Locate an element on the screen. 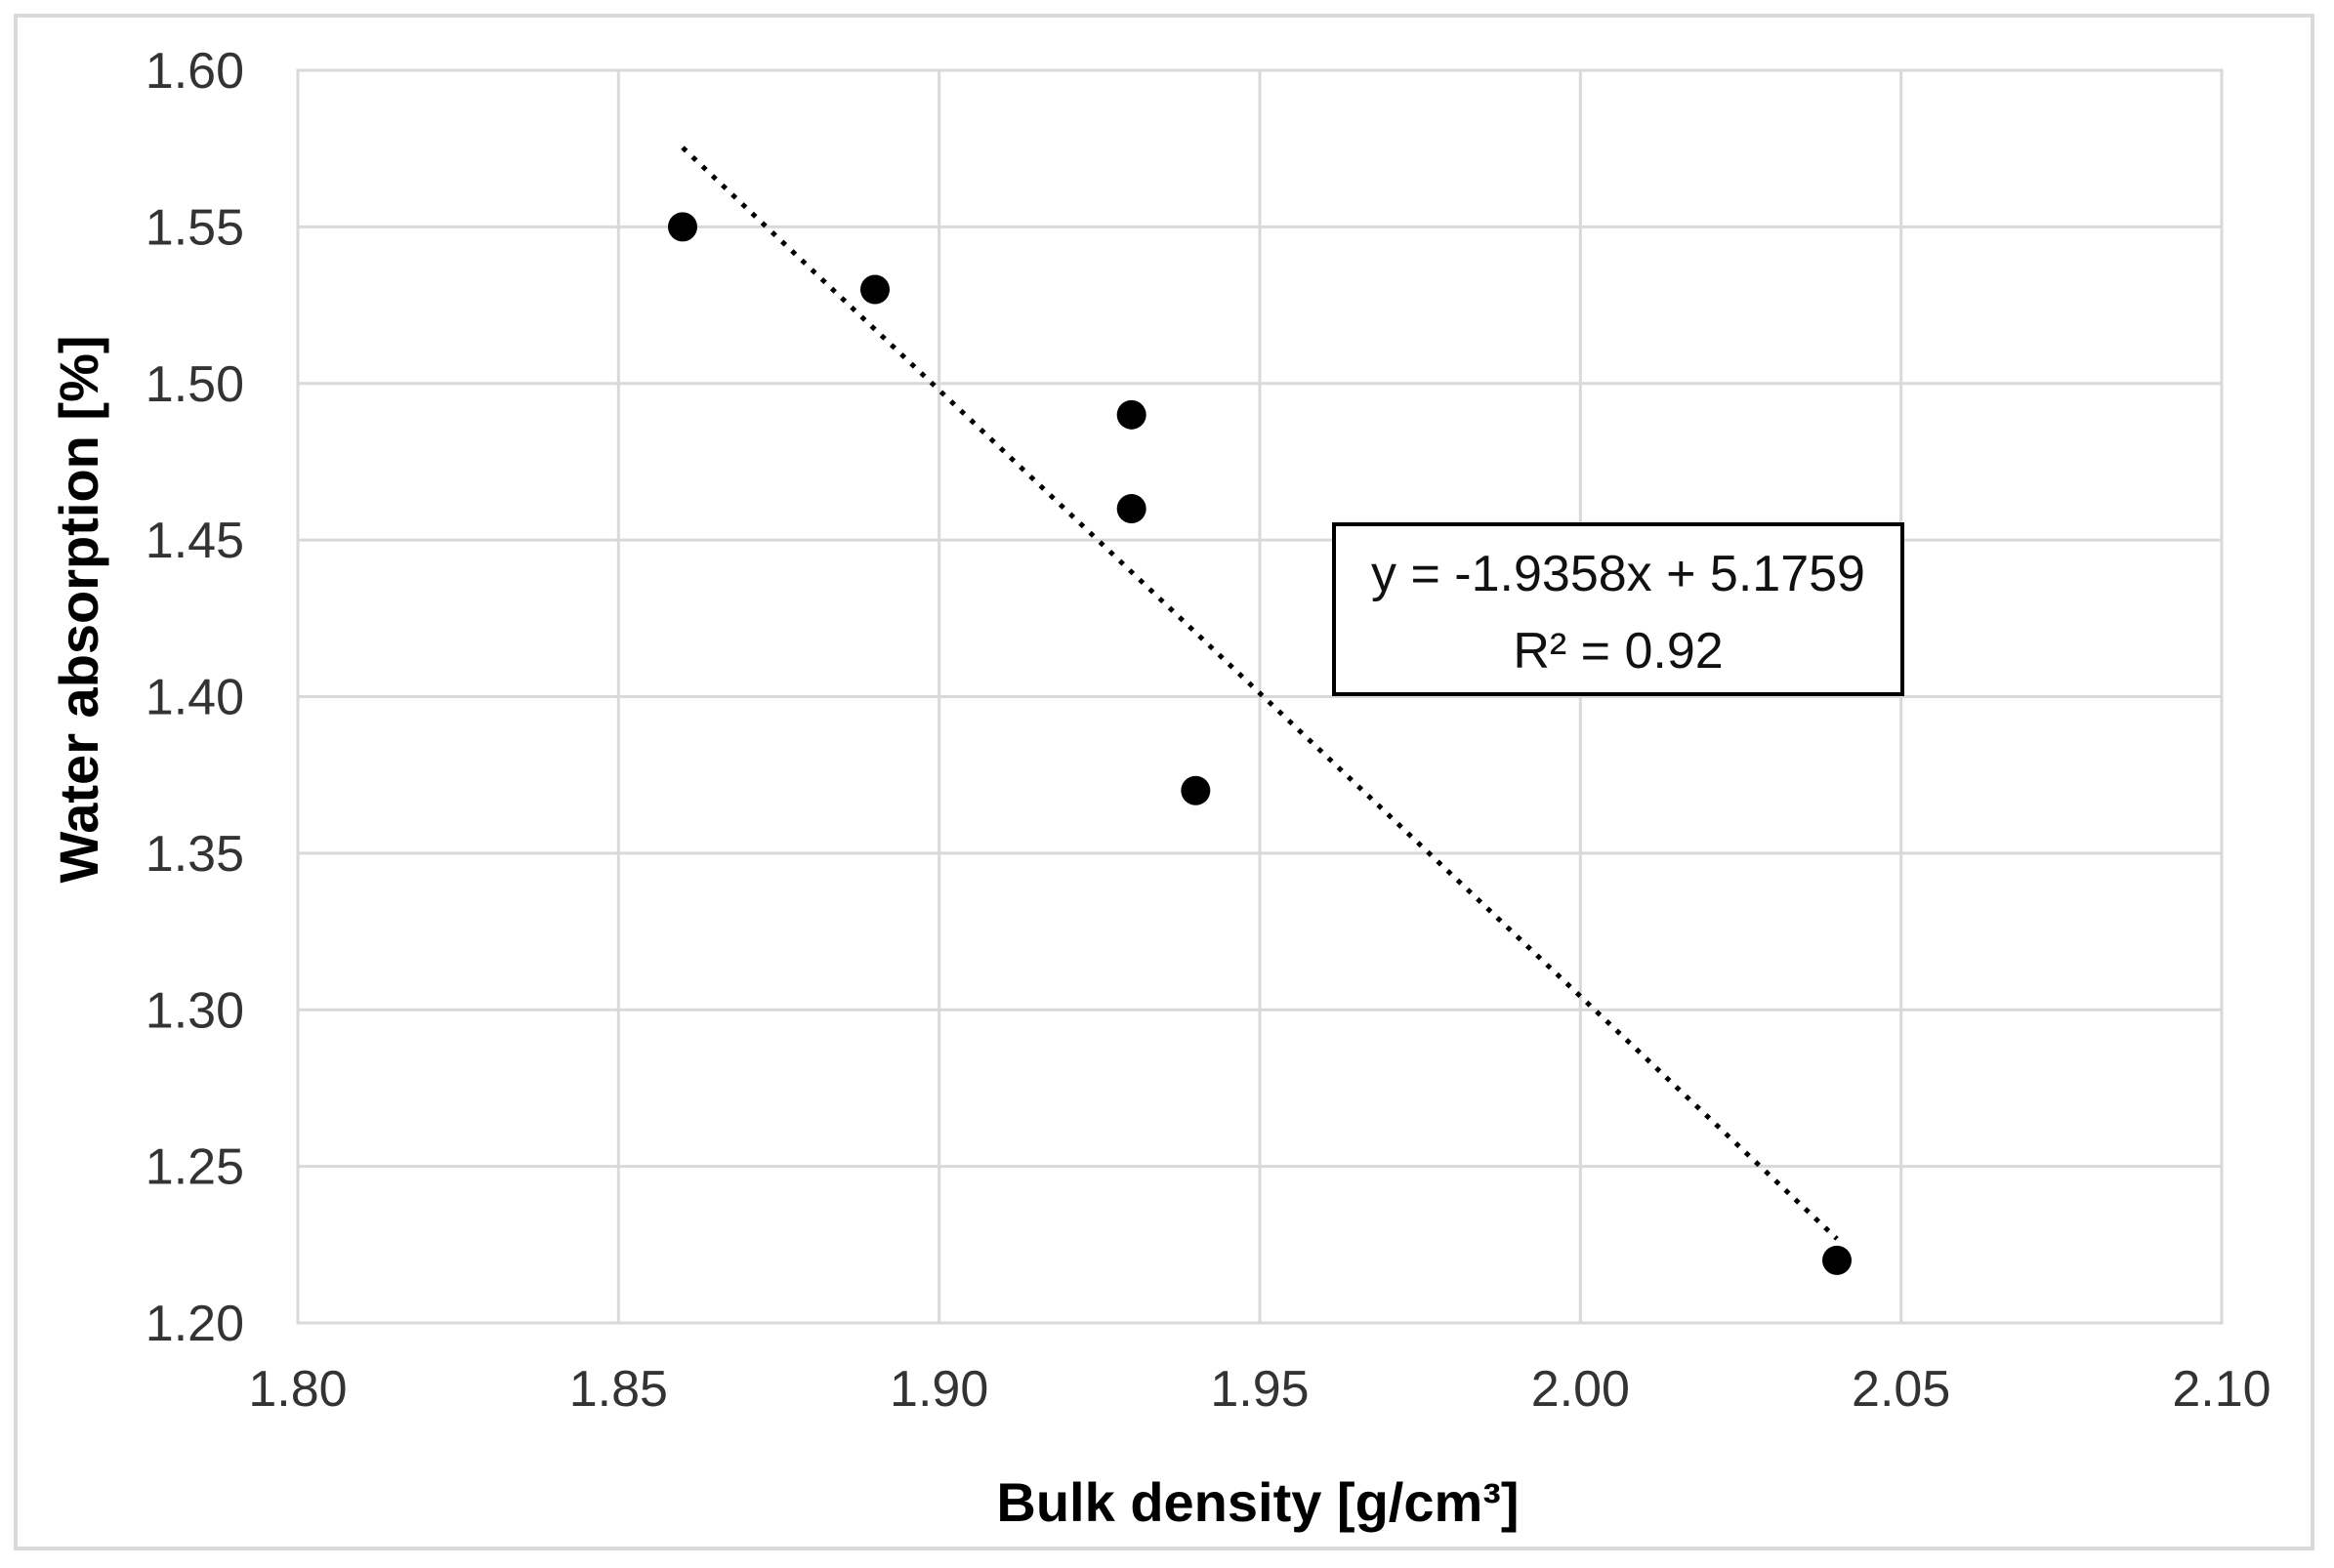  y-tick-label: 1.50 is located at coordinates (195, 384).